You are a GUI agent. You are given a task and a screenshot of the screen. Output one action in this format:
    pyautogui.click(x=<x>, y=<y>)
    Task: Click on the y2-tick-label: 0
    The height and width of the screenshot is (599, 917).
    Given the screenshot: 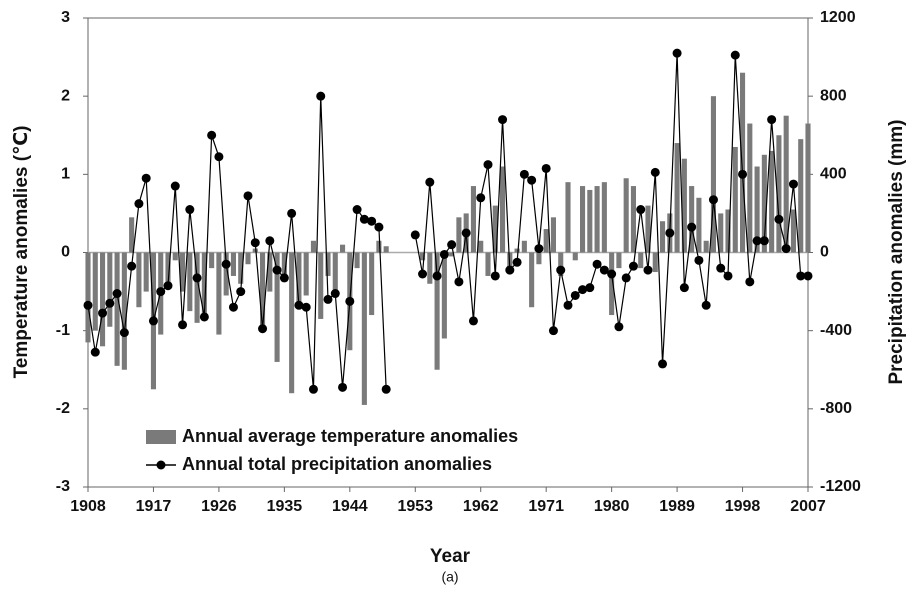 What is the action you would take?
    pyautogui.click(x=824, y=252)
    